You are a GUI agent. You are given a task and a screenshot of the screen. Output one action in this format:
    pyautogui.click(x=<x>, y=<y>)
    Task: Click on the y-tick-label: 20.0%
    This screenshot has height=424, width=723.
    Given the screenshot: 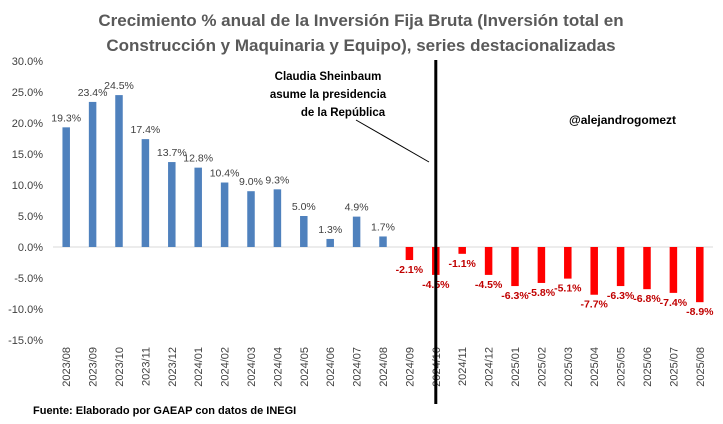 What is the action you would take?
    pyautogui.click(x=27, y=124)
    